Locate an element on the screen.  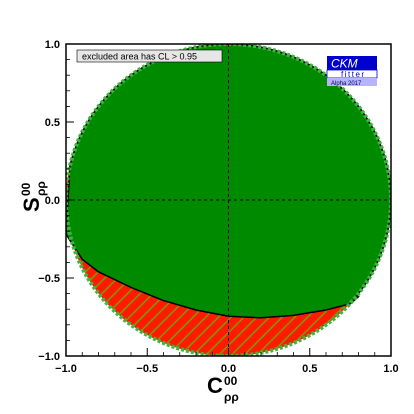
y-tick-label: 0.5 is located at coordinates (52, 123).